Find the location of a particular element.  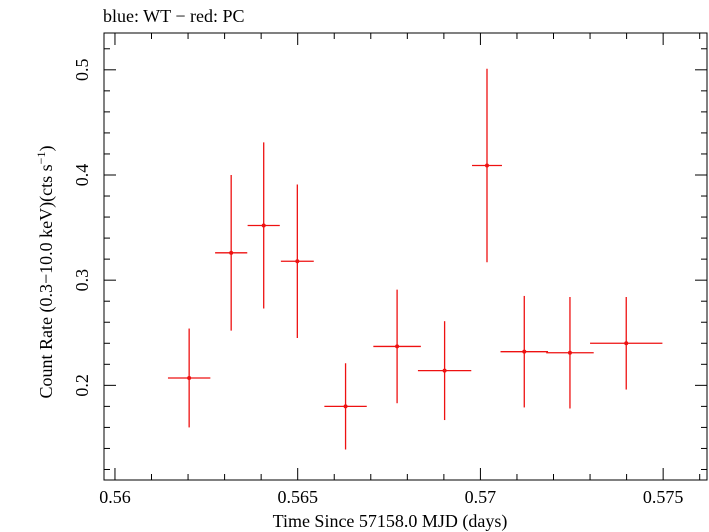

x-tick-label: 0.56 is located at coordinates (115, 497).